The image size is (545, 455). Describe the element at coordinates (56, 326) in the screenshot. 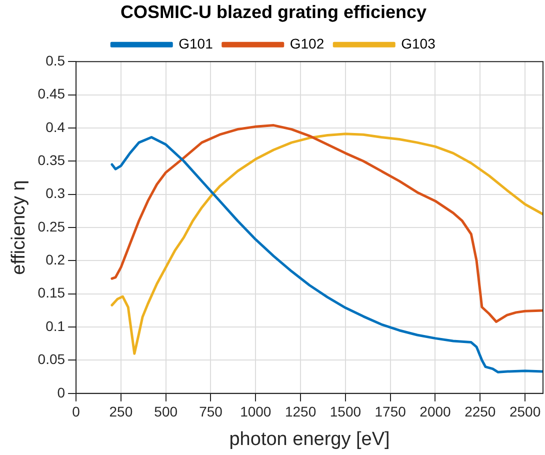

I see `y-tick-label: 0.1` at that location.